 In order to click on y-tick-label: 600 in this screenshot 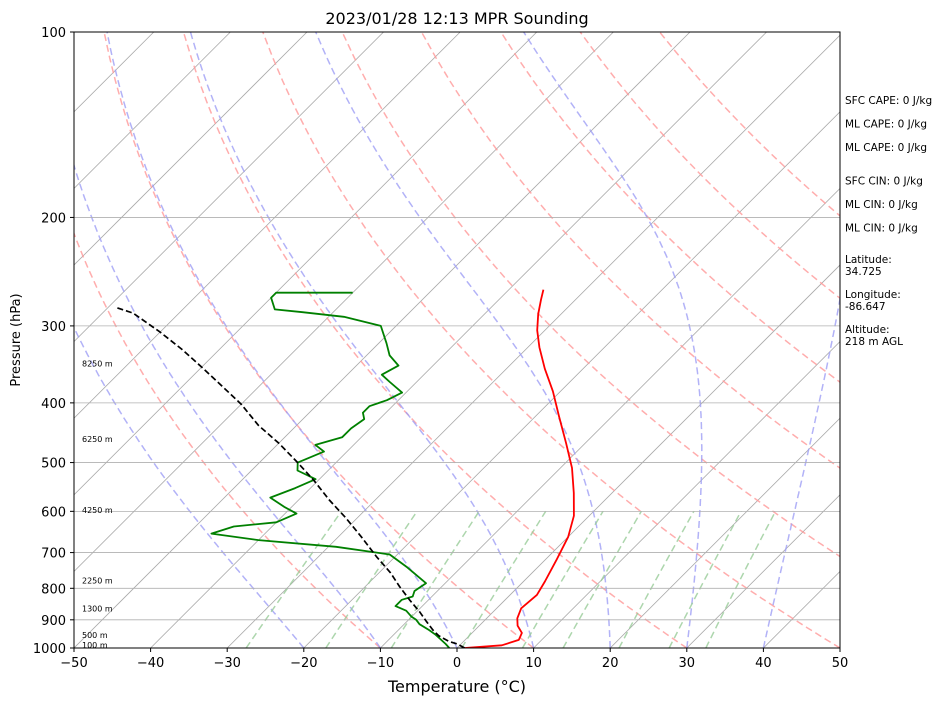, I will do `click(53, 512)`.